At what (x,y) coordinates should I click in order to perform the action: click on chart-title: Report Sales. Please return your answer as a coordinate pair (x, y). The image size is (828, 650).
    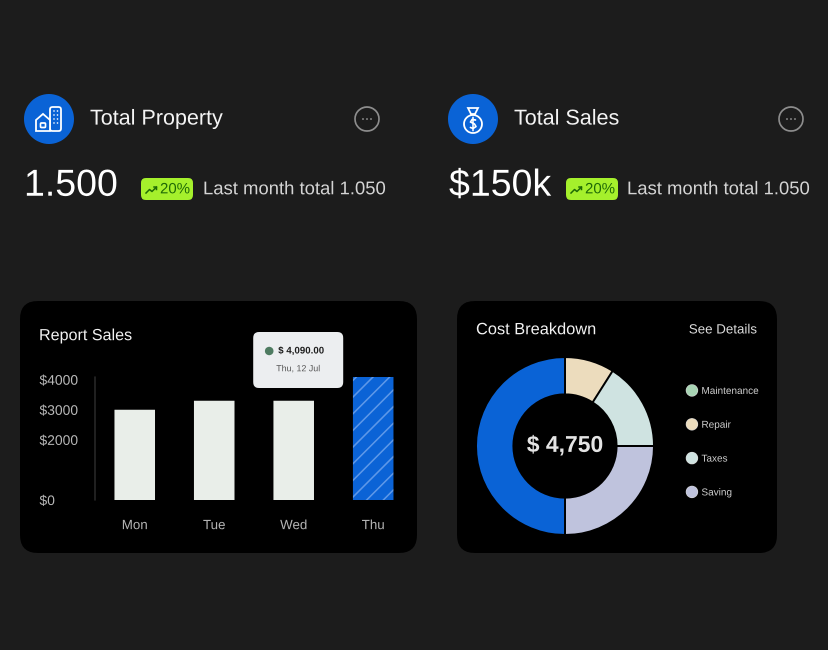
    Looking at the image, I should click on (86, 336).